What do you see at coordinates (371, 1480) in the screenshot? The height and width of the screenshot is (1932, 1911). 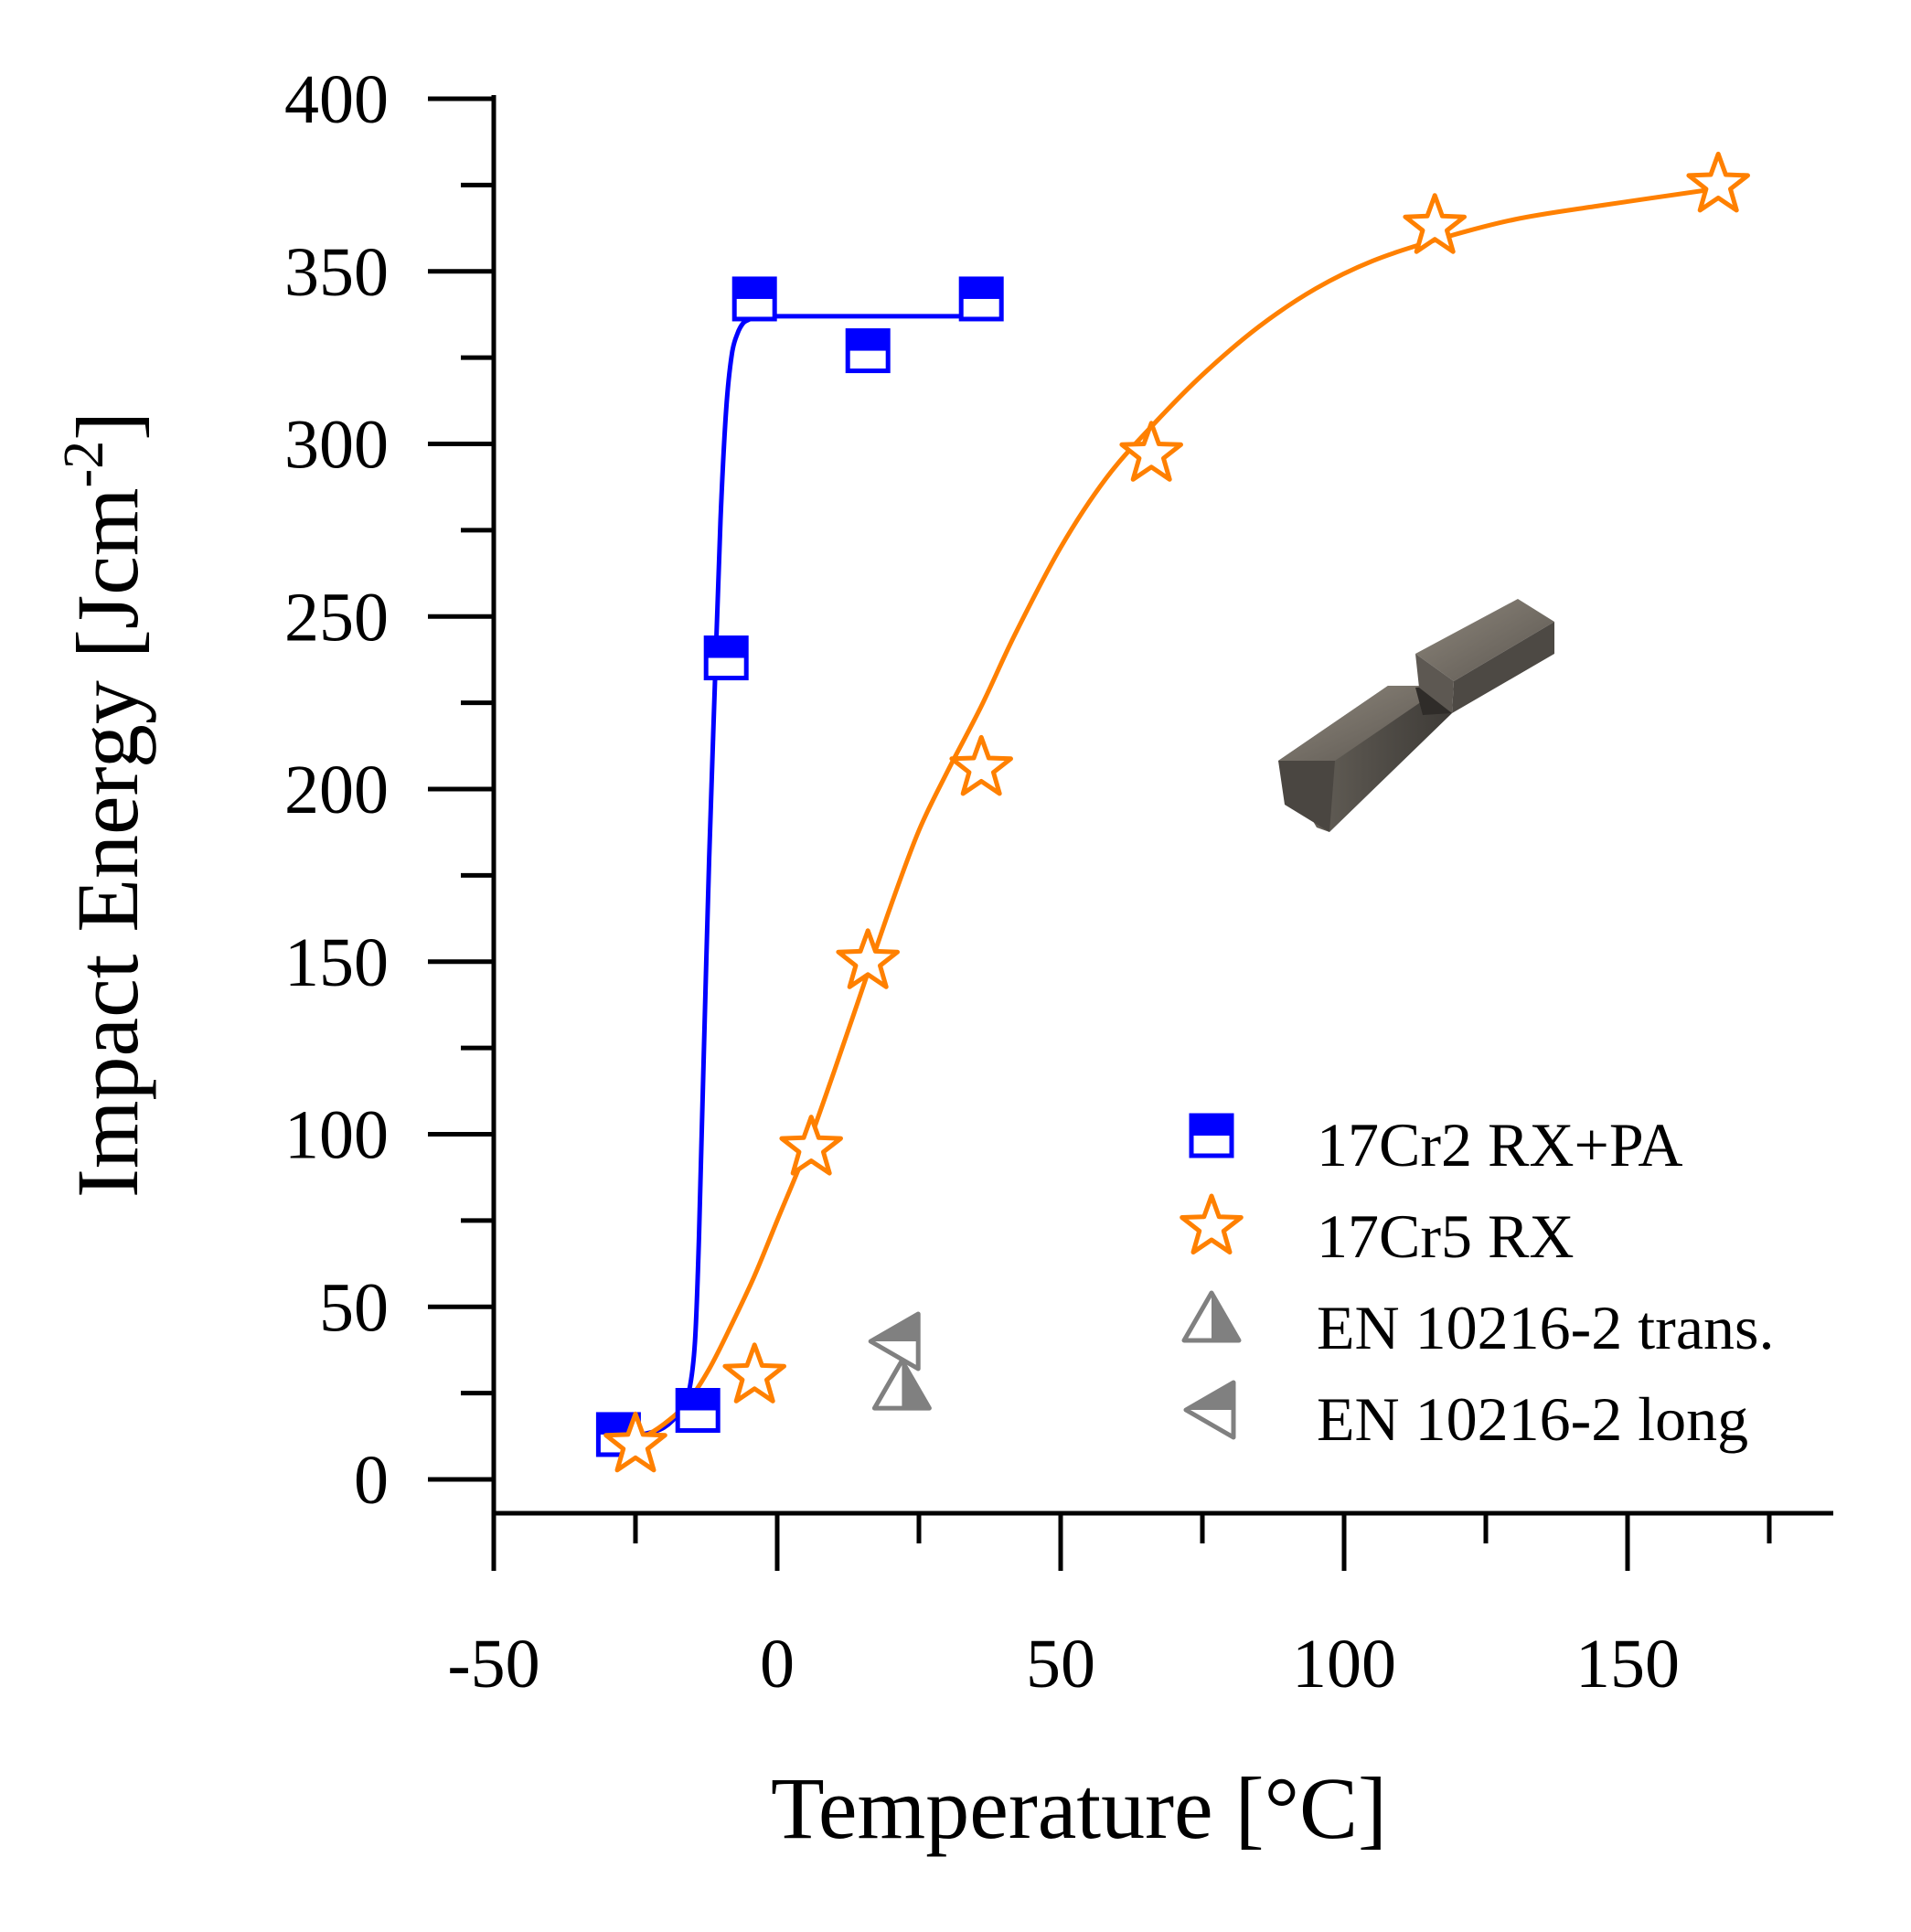 I see `y-tick-label-0: 0` at bounding box center [371, 1480].